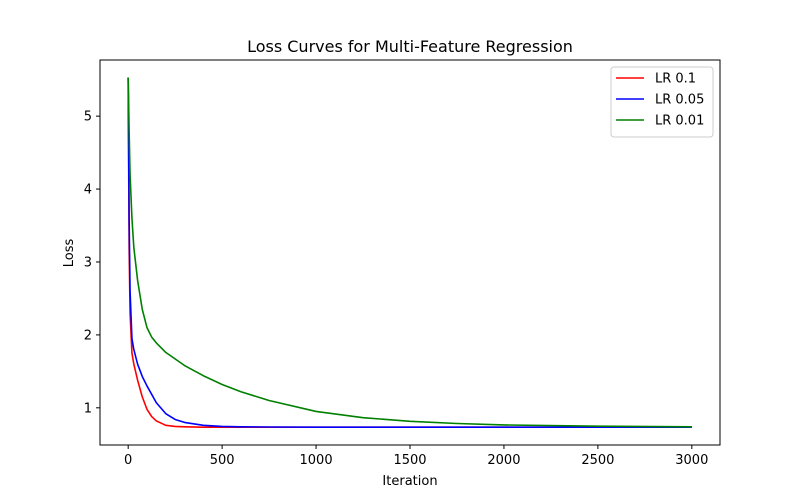 This screenshot has height=500, width=800. What do you see at coordinates (675, 79) in the screenshot?
I see `legend-label: LR 0.1` at bounding box center [675, 79].